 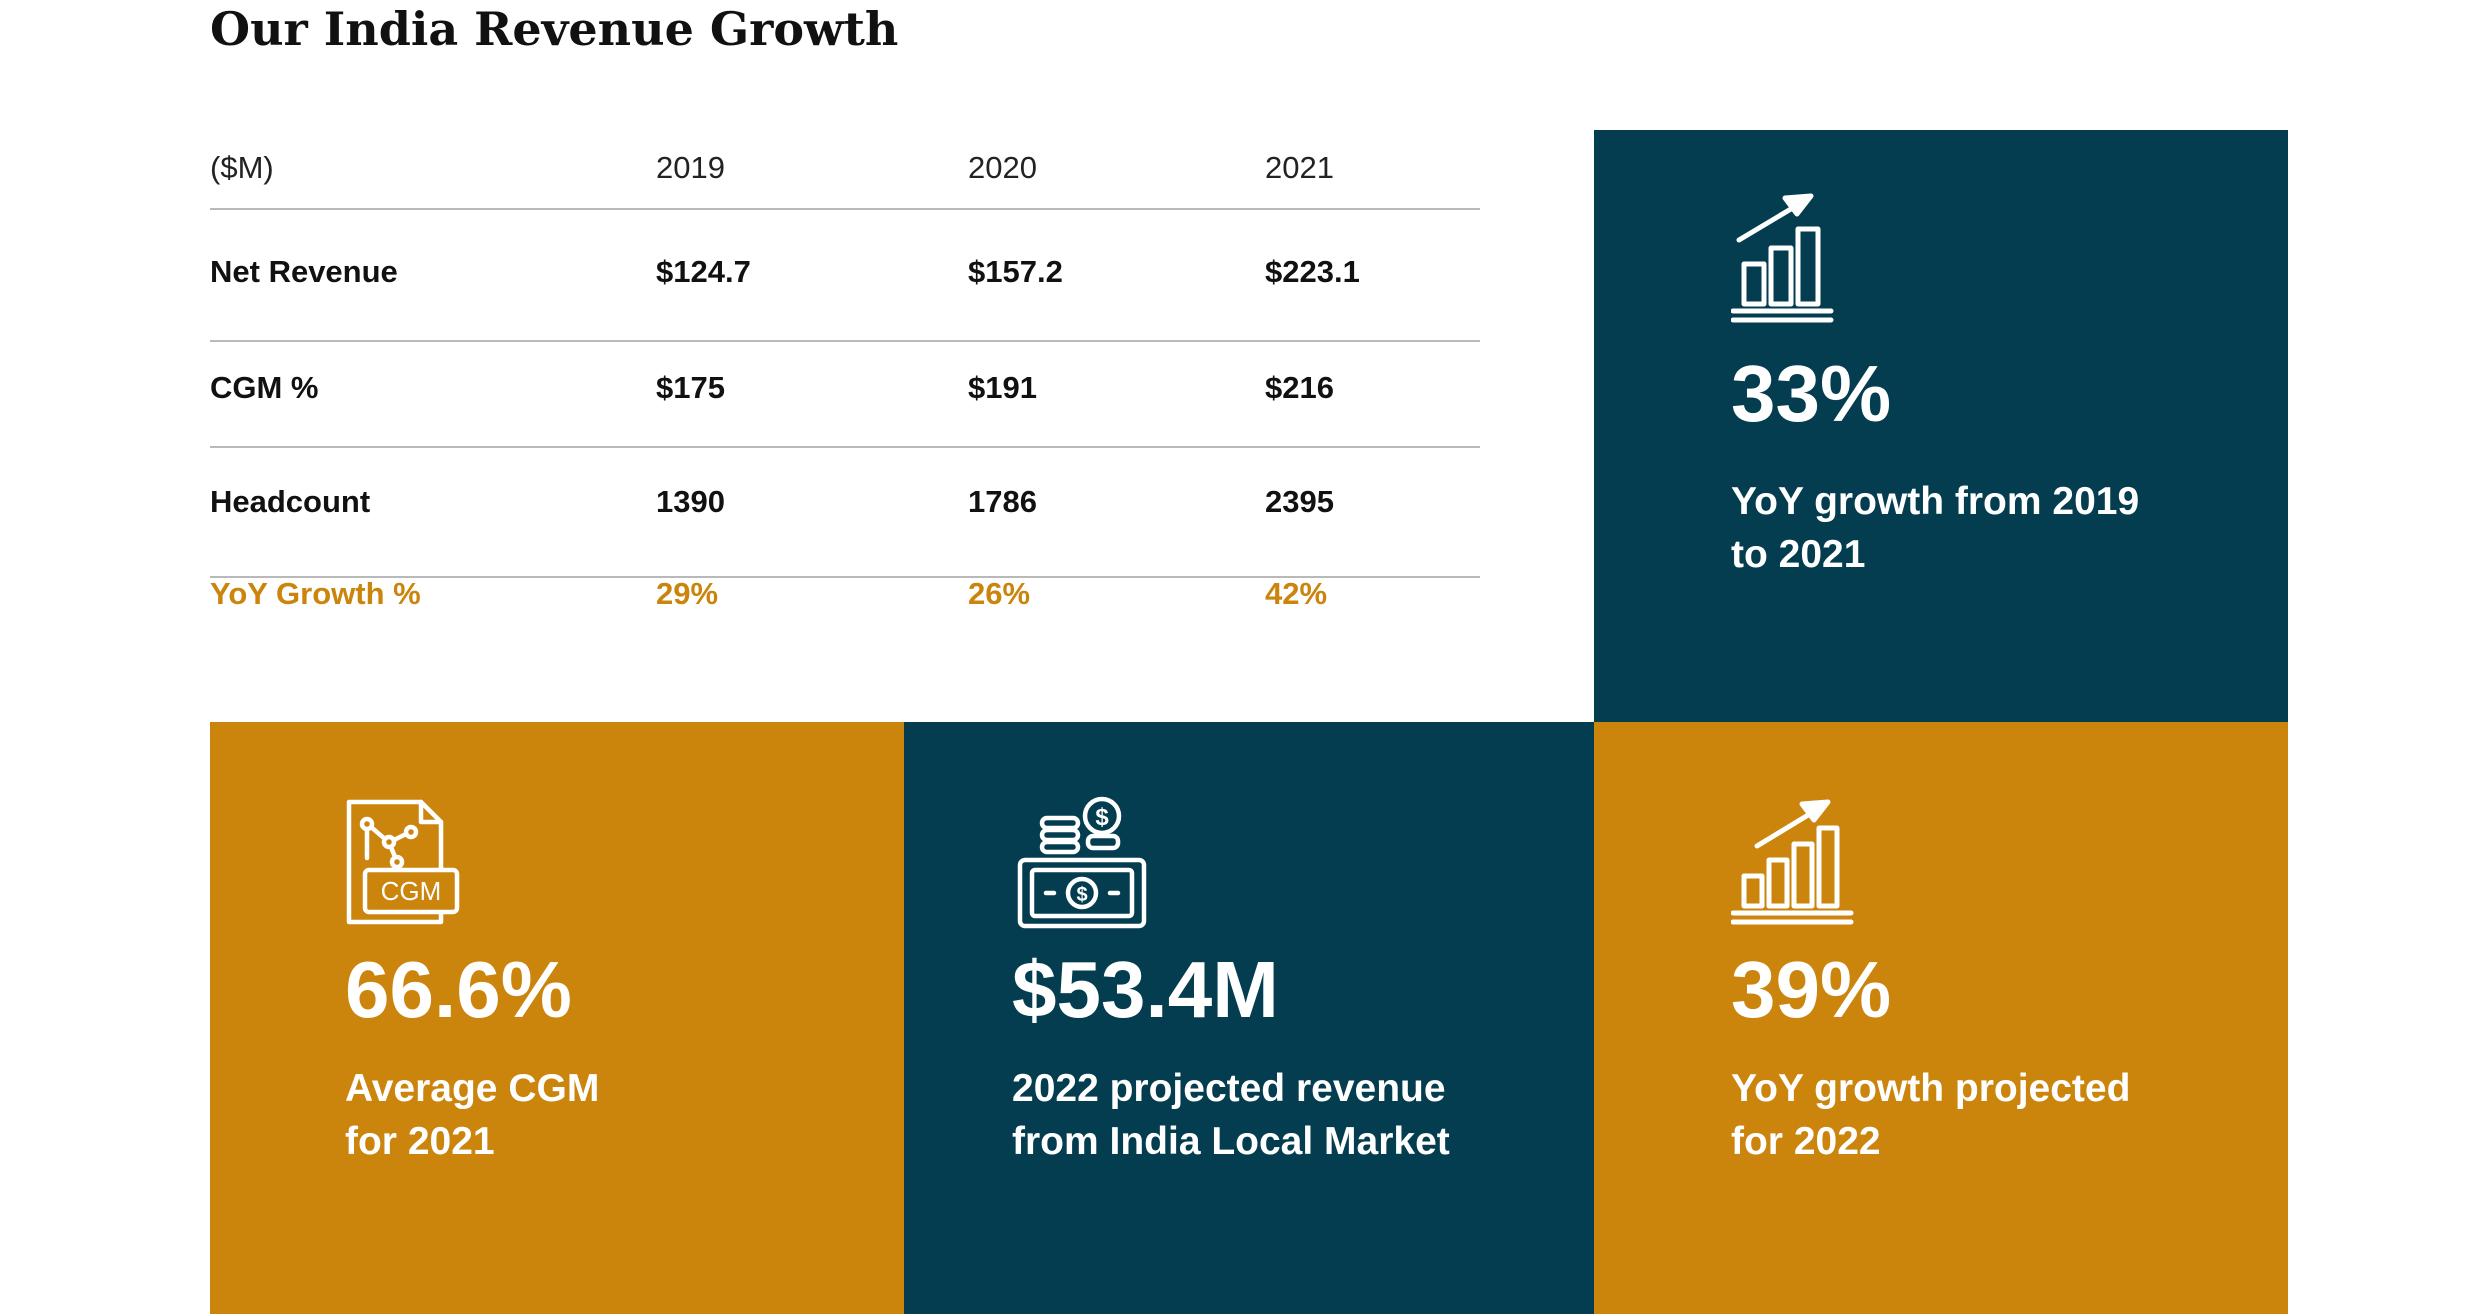 What do you see at coordinates (1299, 167) in the screenshot?
I see `table-header-year: 2021` at bounding box center [1299, 167].